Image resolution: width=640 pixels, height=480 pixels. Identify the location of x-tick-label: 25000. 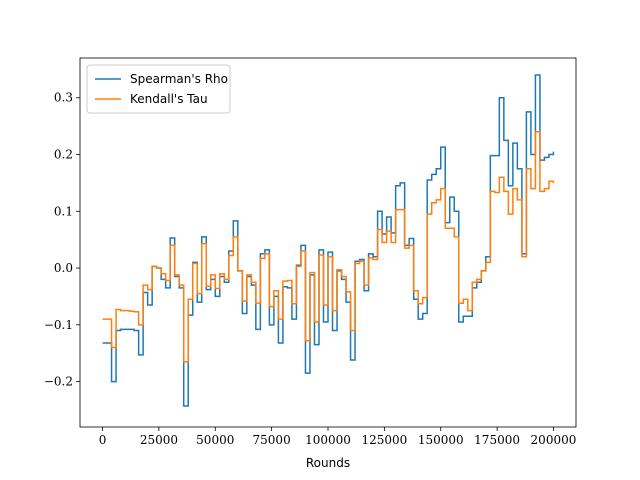
(159, 440).